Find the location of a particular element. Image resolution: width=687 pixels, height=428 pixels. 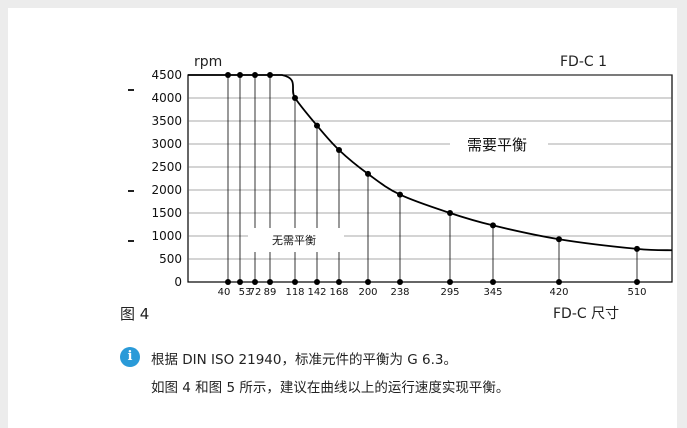

x-tick-label: 72 is located at coordinates (255, 292).